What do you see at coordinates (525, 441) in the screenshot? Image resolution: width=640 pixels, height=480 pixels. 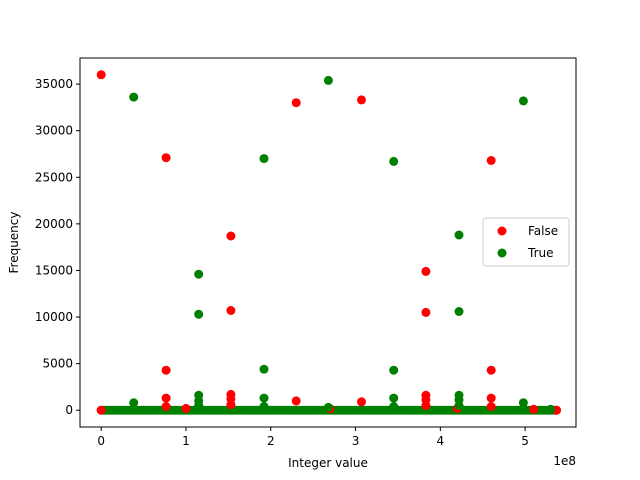 I see `x-tick-label: 5` at bounding box center [525, 441].